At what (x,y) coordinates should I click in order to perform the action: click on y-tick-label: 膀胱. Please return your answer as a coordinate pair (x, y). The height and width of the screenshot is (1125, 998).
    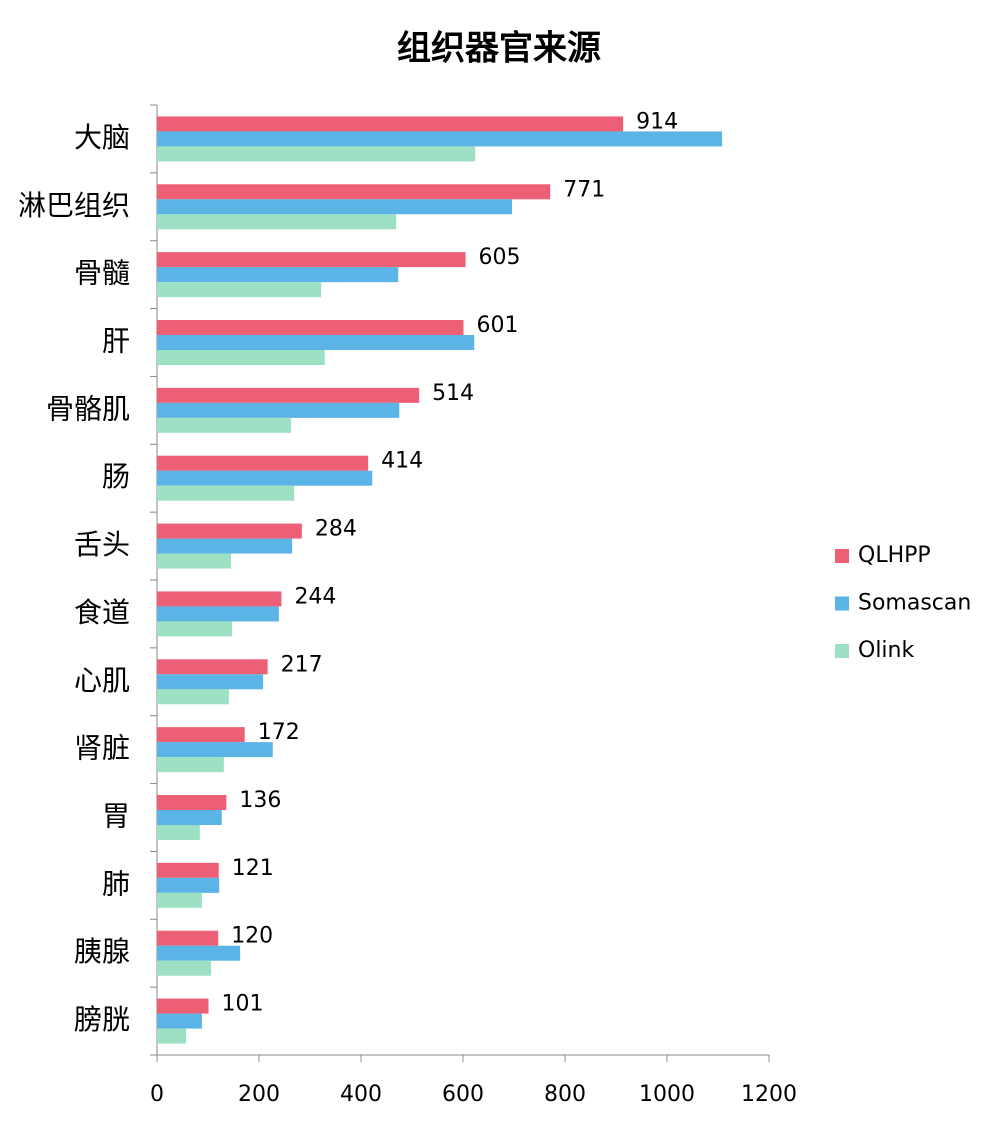
    Looking at the image, I should click on (102, 1019).